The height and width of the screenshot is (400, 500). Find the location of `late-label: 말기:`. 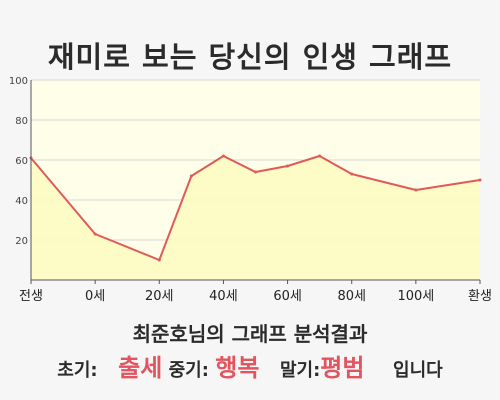

late-label: 말기: is located at coordinates (300, 370).